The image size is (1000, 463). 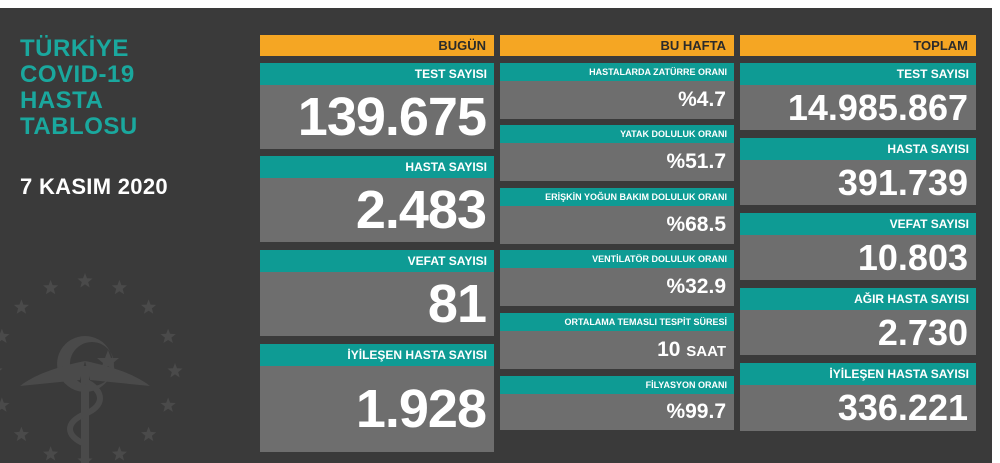 What do you see at coordinates (669, 349) in the screenshot?
I see `value-number: 10` at bounding box center [669, 349].